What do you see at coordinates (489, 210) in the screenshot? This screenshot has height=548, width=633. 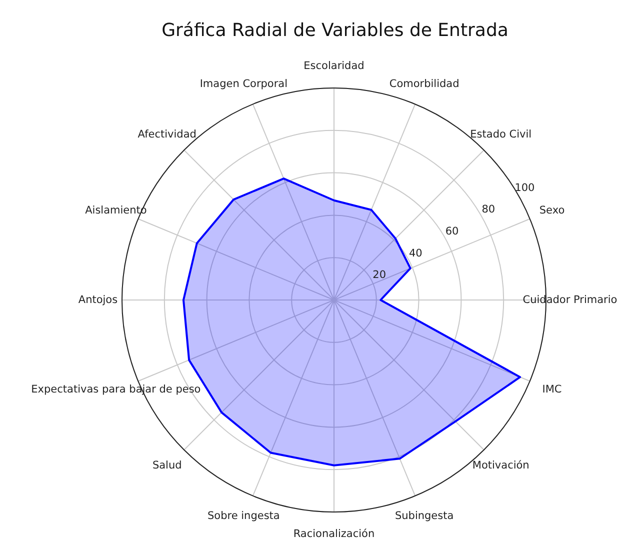 I see `y-tick-label: 80` at bounding box center [489, 210].